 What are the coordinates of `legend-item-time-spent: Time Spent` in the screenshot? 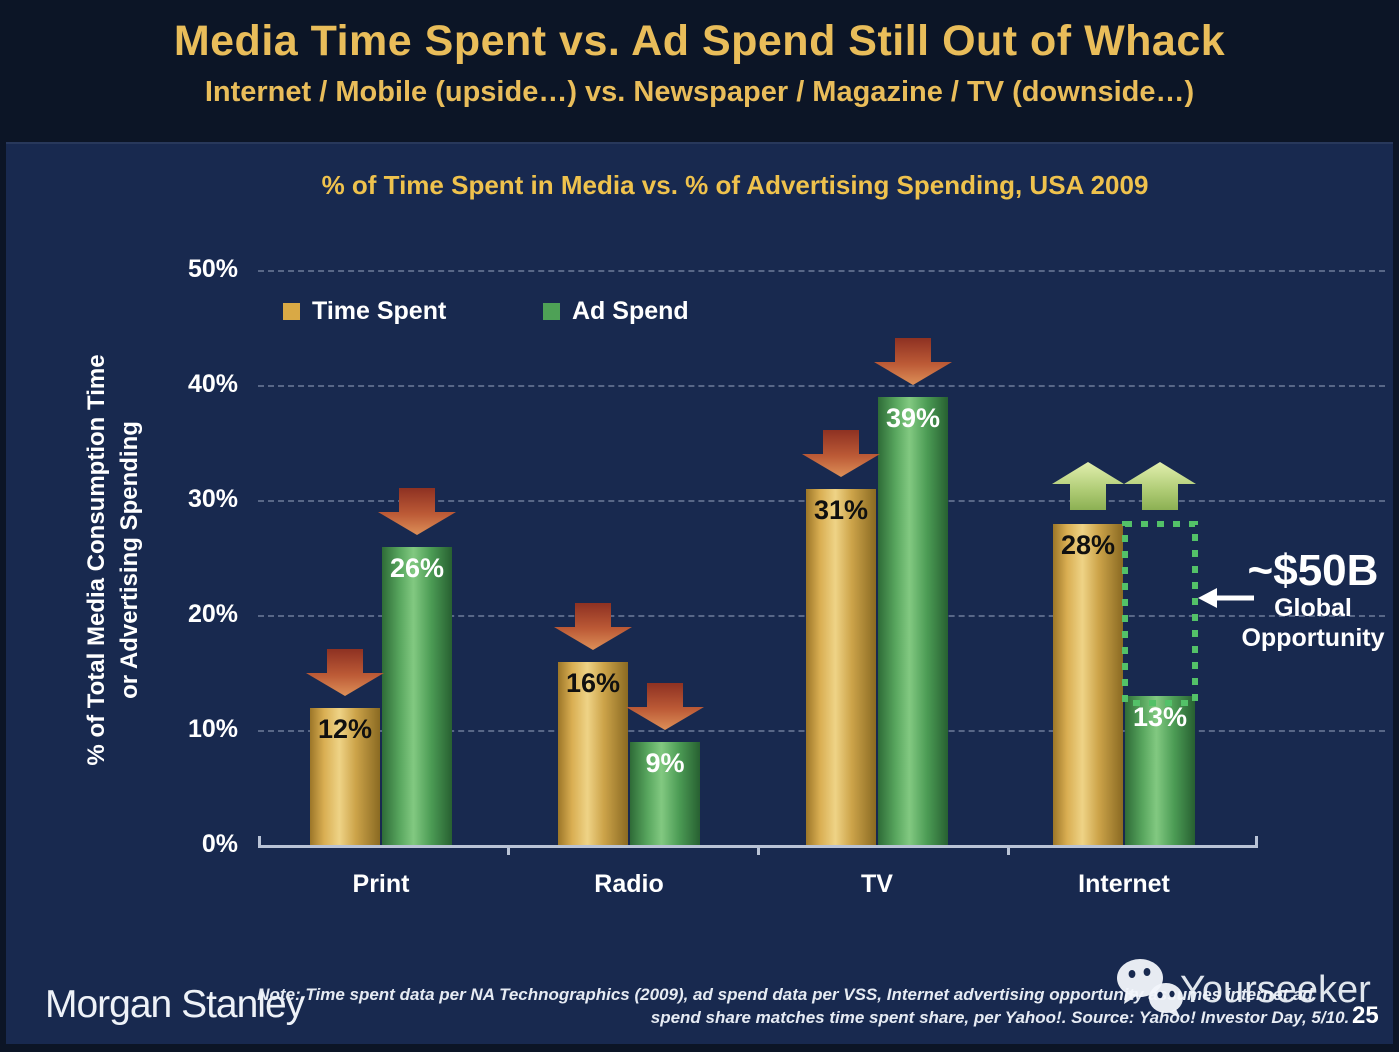 It's located at (364, 311).